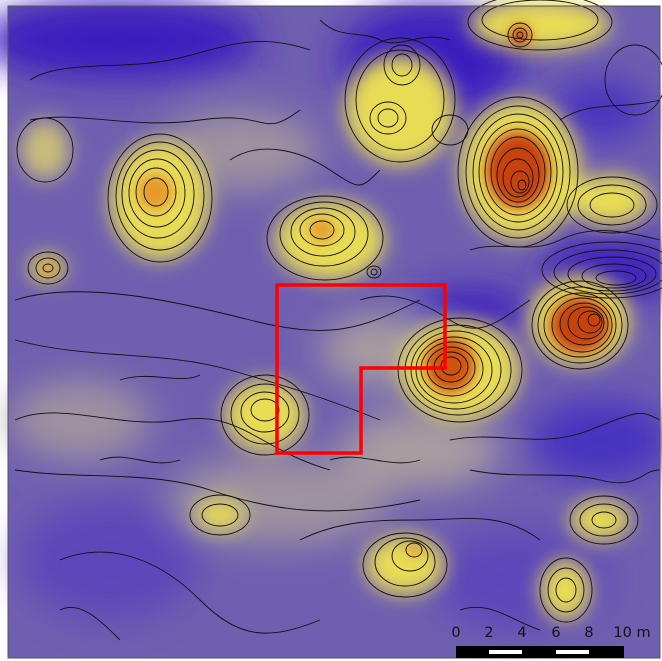 The height and width of the screenshot is (661, 662). Describe the element at coordinates (588, 633) in the screenshot. I see `scale-label-8: 8` at that location.